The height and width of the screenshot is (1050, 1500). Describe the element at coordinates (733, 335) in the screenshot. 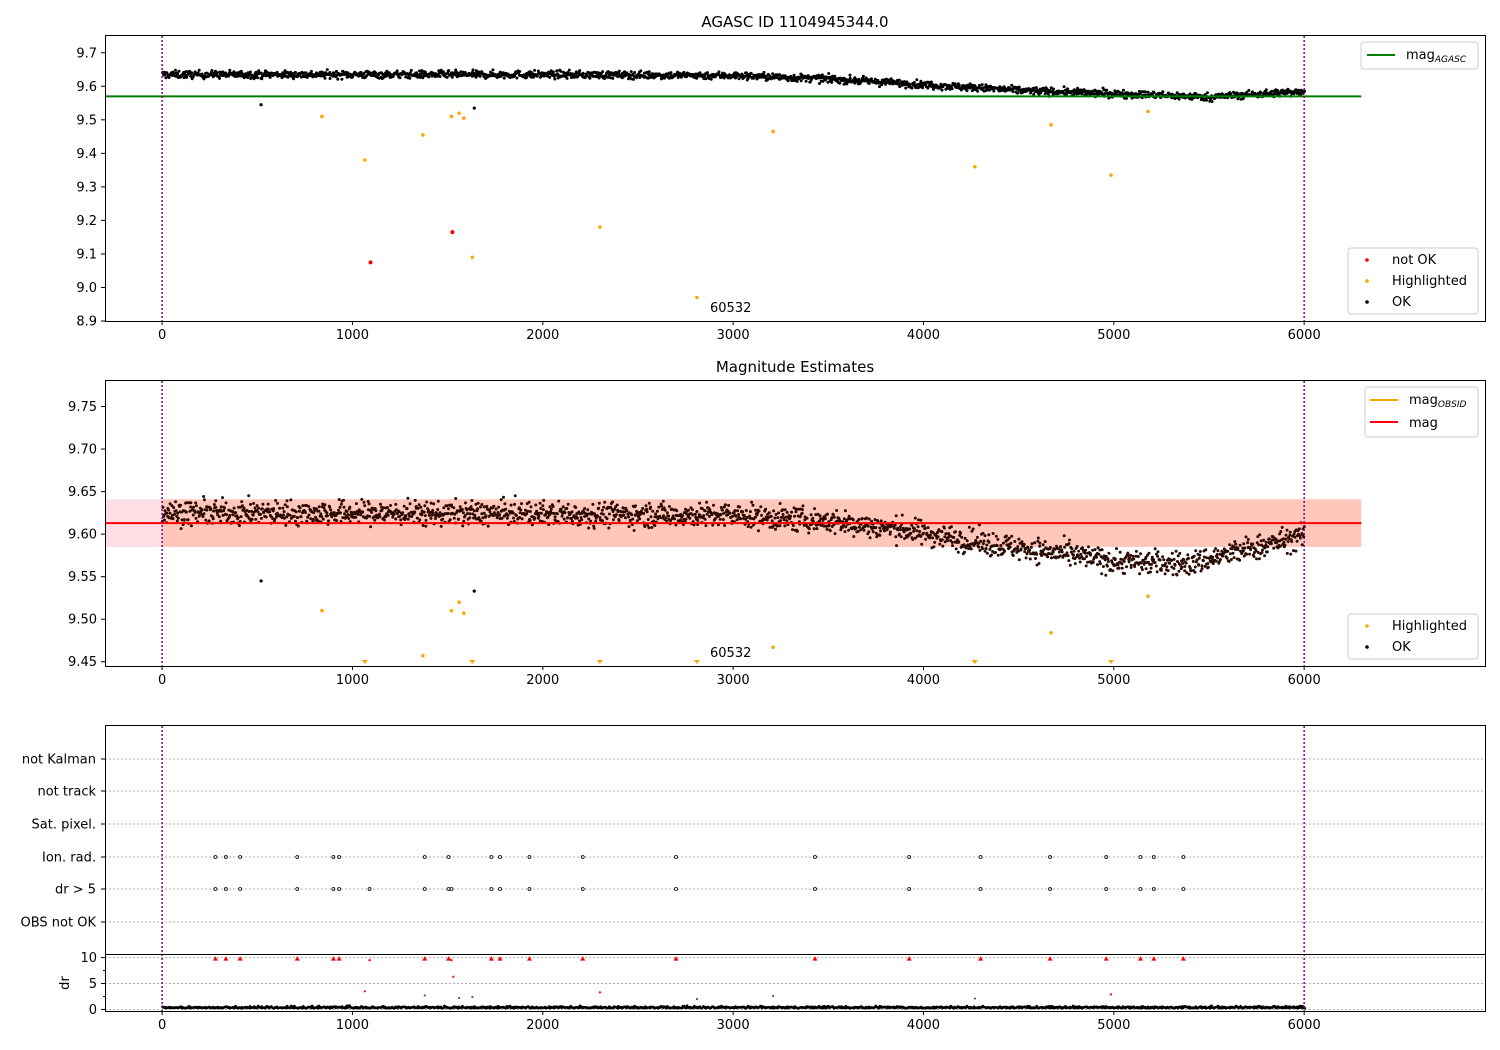

I see `x-tick-label: 3000` at that location.